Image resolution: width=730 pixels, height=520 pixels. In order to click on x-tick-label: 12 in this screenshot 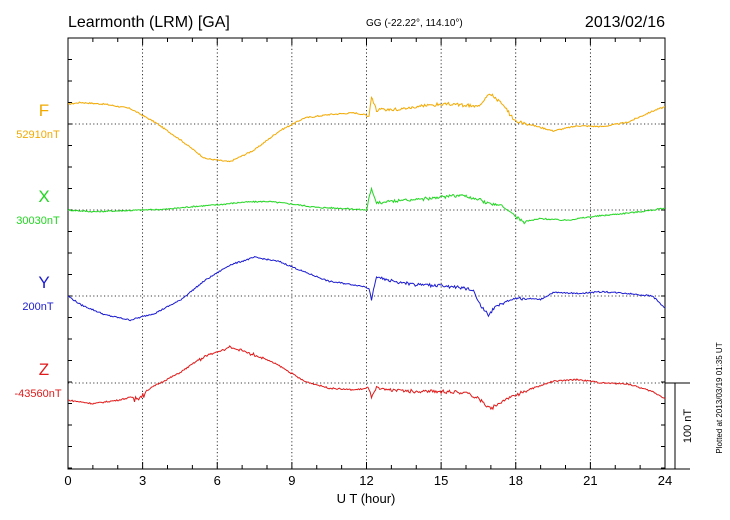, I will do `click(366, 480)`.